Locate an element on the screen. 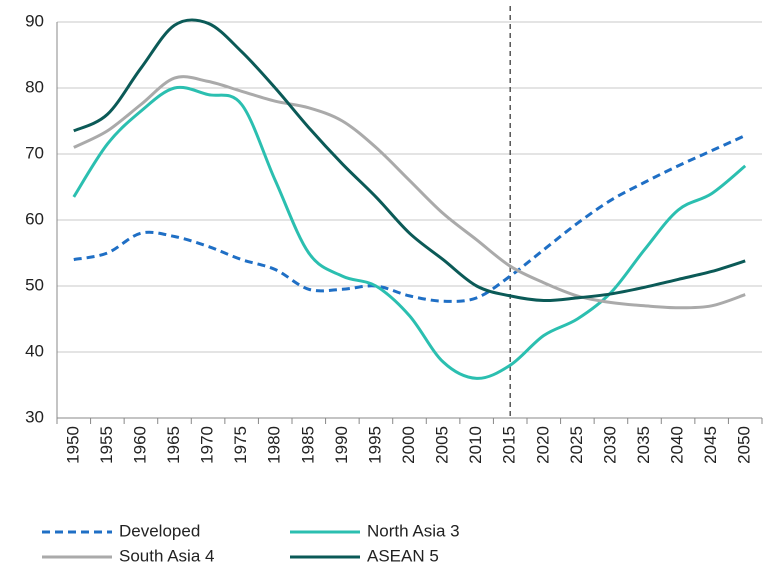 This screenshot has width=763, height=573. y-tick-label: 30 is located at coordinates (34, 416).